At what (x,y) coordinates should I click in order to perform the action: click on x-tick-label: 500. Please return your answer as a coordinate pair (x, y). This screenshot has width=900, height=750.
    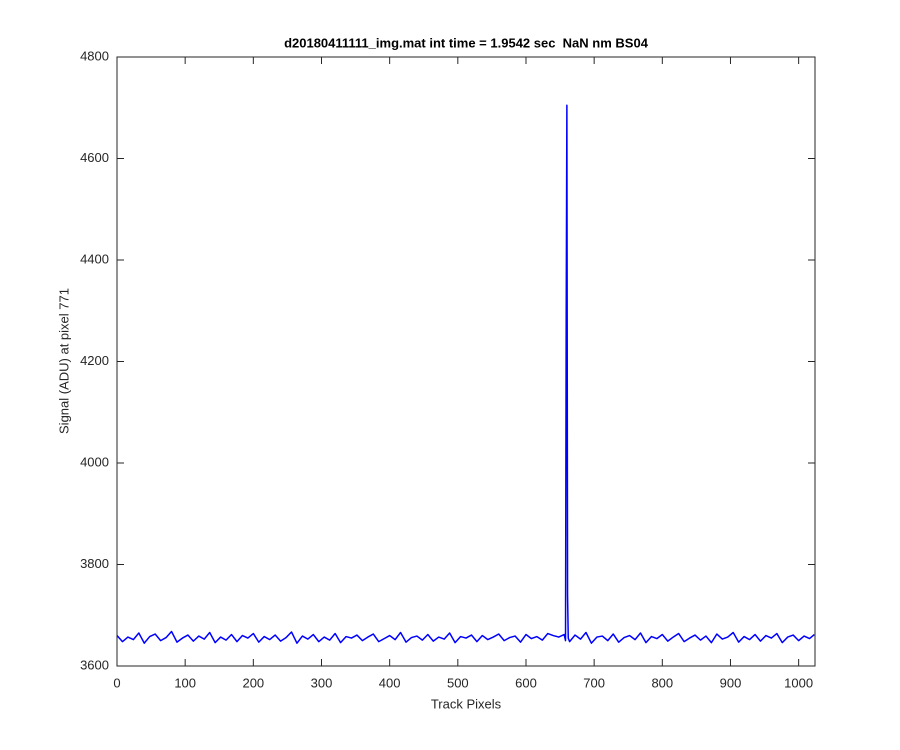
    Looking at the image, I should click on (458, 682).